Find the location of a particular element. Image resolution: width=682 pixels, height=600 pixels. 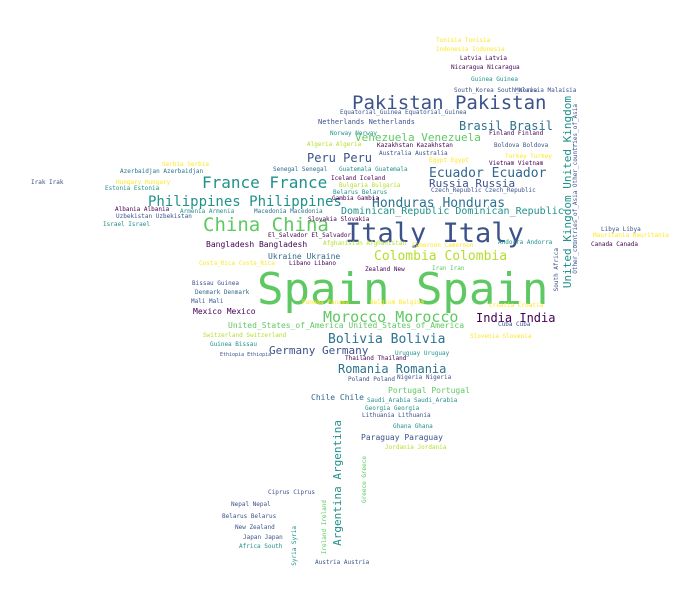

word: El_Salvador El_Salvador is located at coordinates (310, 235).